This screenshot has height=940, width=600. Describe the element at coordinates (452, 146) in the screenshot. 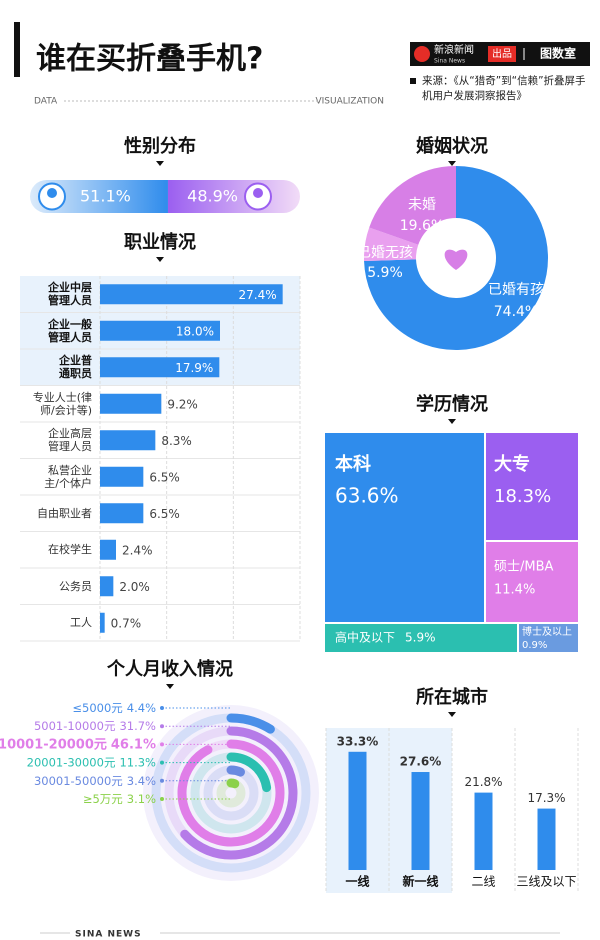

I see `chart-title: 婚姻状况` at that location.